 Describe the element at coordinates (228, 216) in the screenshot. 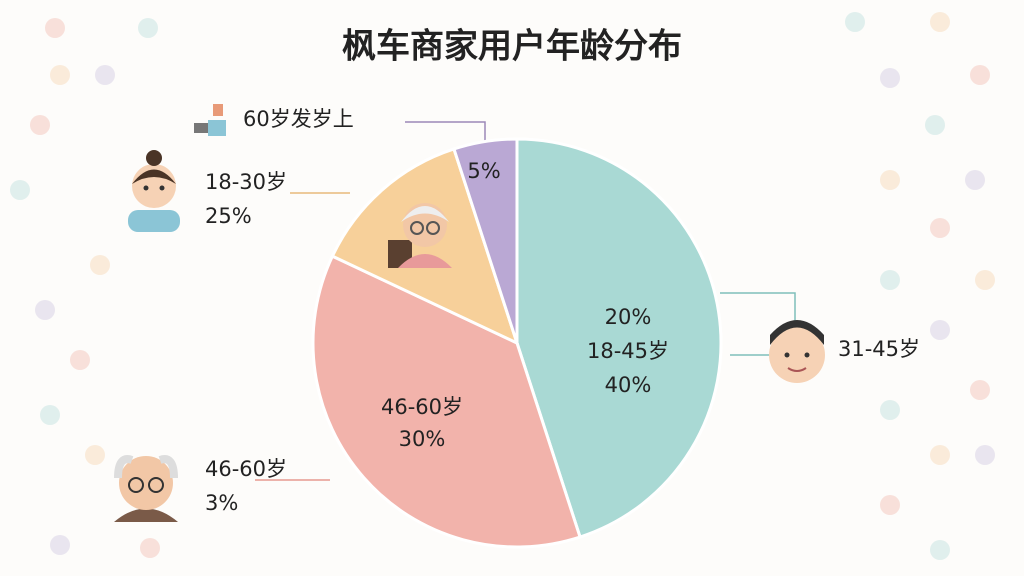

I see `callout-label: 25%` at that location.